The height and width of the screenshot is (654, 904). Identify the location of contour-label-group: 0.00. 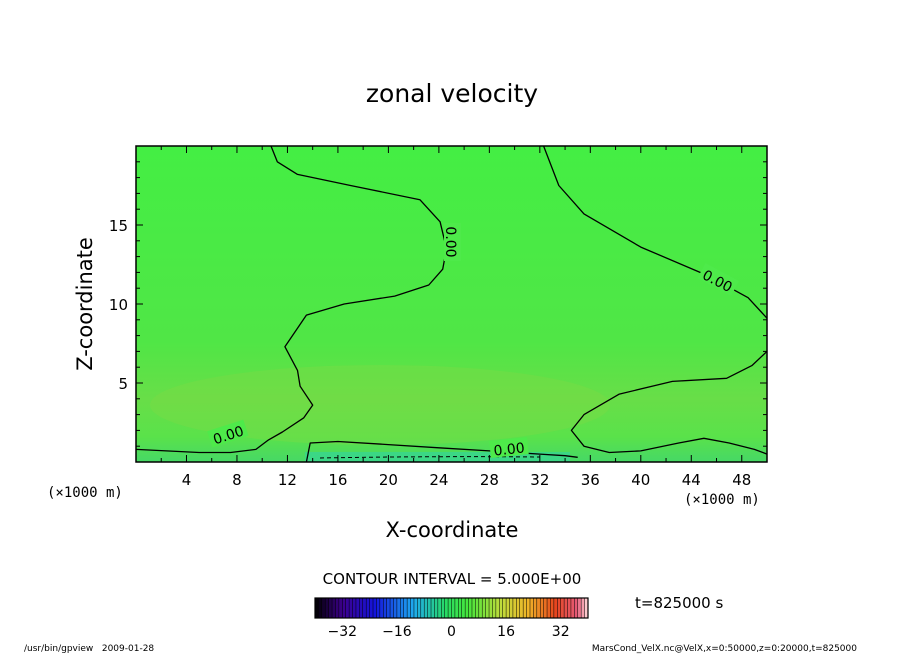
(451, 242).